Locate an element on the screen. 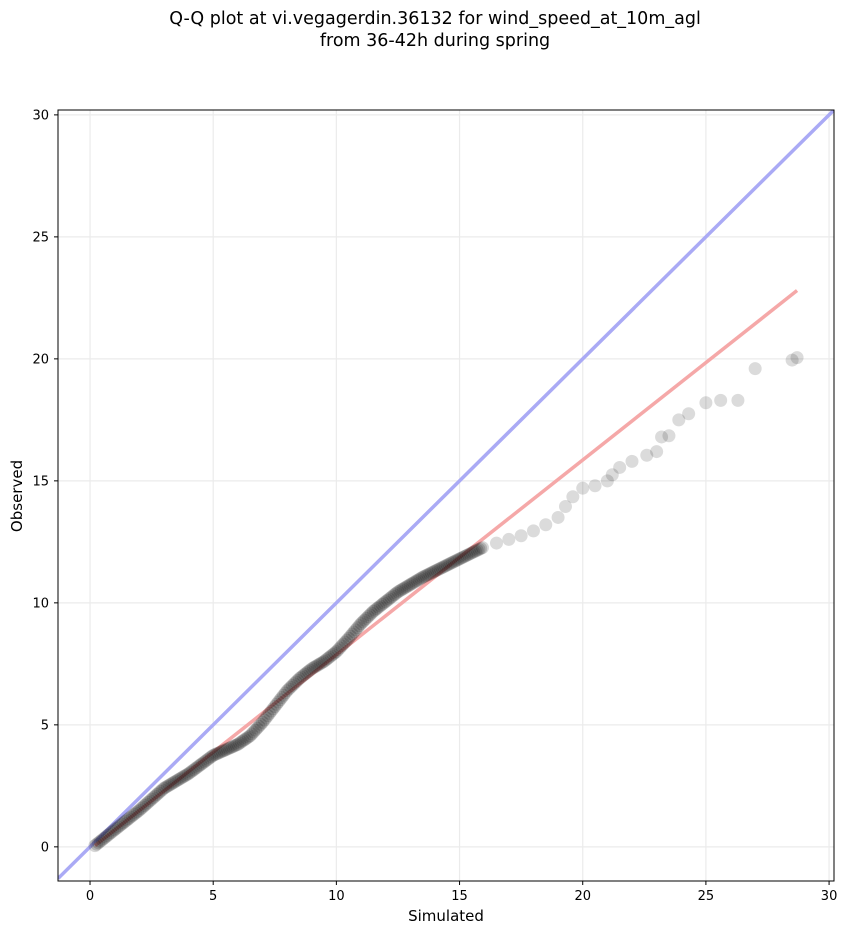  chart-title-line-2: from 36-42h during spring is located at coordinates (435, 41).